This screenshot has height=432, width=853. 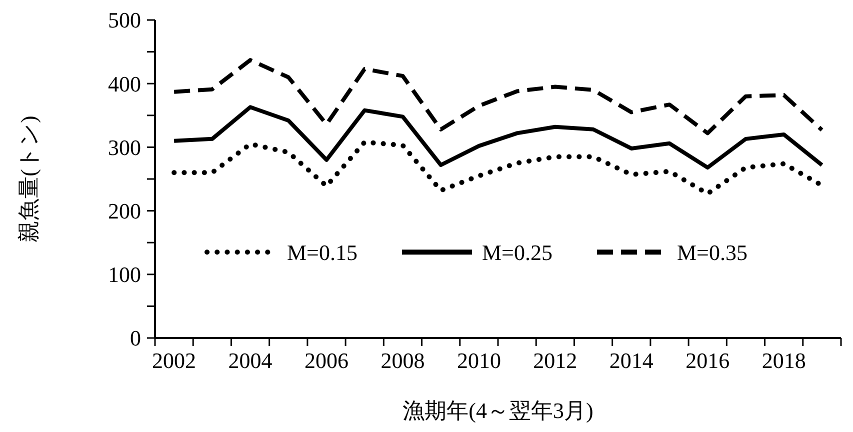 I want to click on x-tick-label: 2018, so click(x=784, y=360).